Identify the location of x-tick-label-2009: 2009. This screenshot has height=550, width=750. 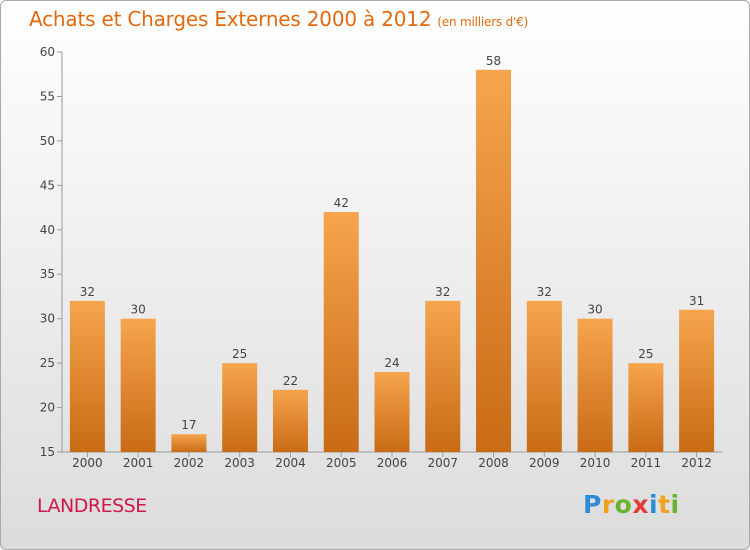
(544, 463).